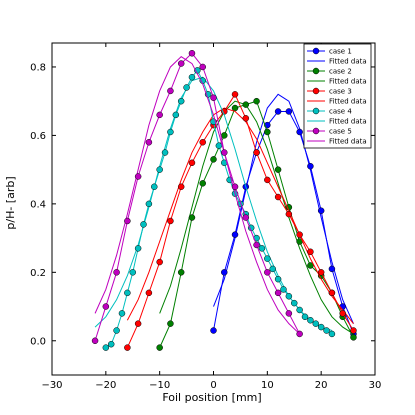 This screenshot has height=415, width=415. Describe the element at coordinates (51, 385) in the screenshot. I see `x-tick-label: −30` at that location.